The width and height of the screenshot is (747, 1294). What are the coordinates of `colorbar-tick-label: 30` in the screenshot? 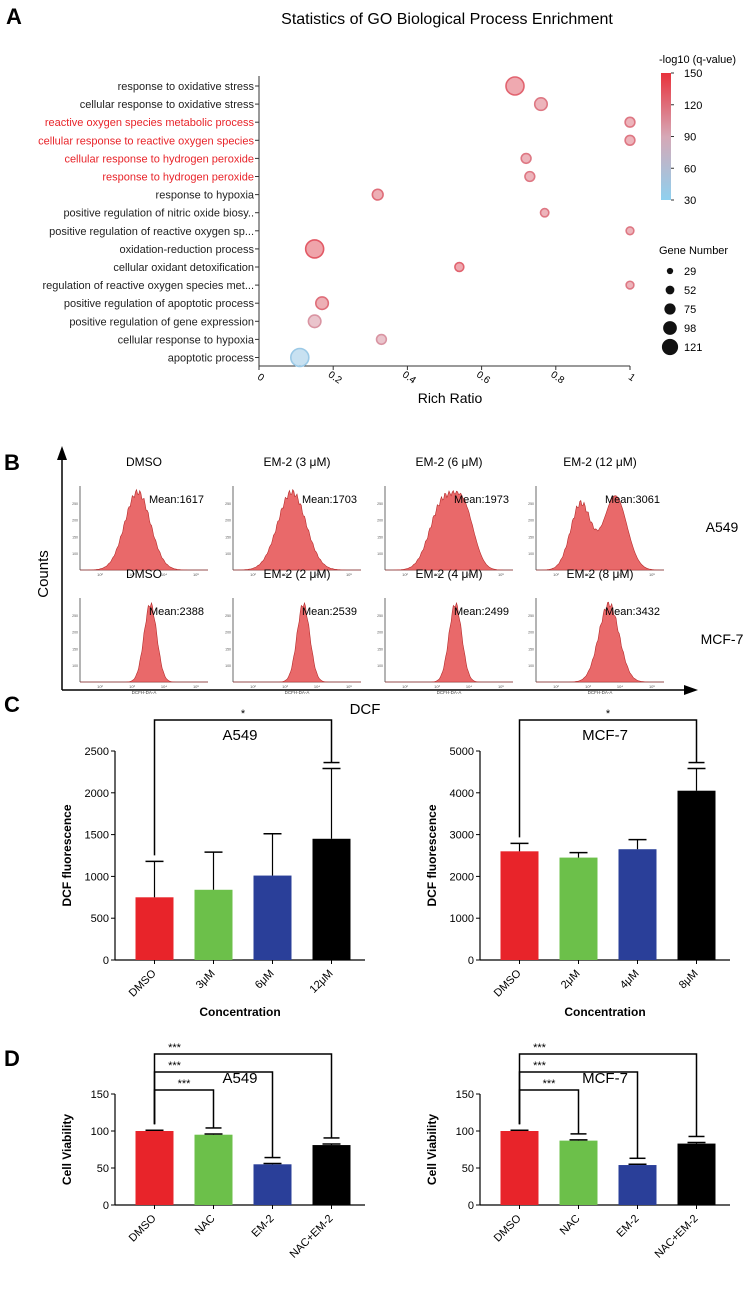 It's located at (690, 201).